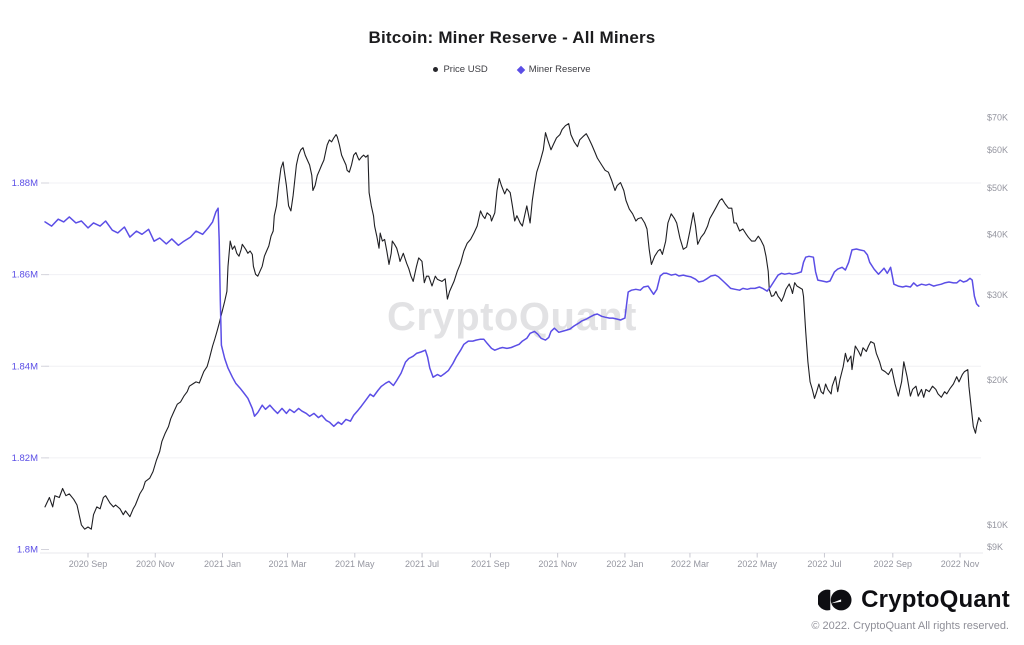 The width and height of the screenshot is (1024, 645). I want to click on x-tick-label: 2022 May, so click(757, 564).